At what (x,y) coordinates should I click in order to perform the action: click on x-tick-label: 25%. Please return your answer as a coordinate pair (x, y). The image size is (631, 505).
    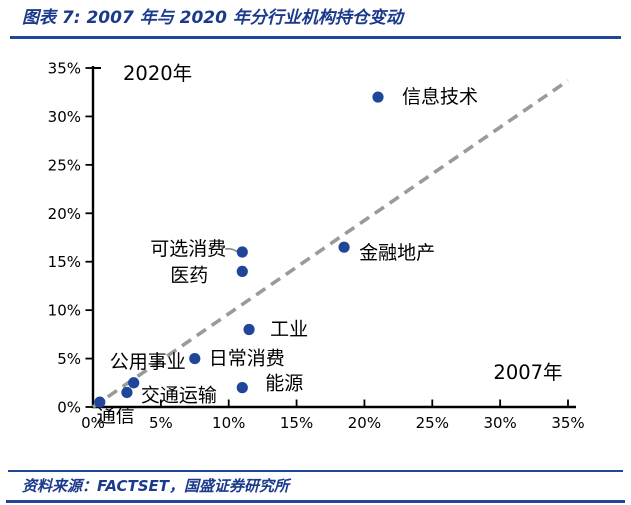
    Looking at the image, I should click on (432, 423).